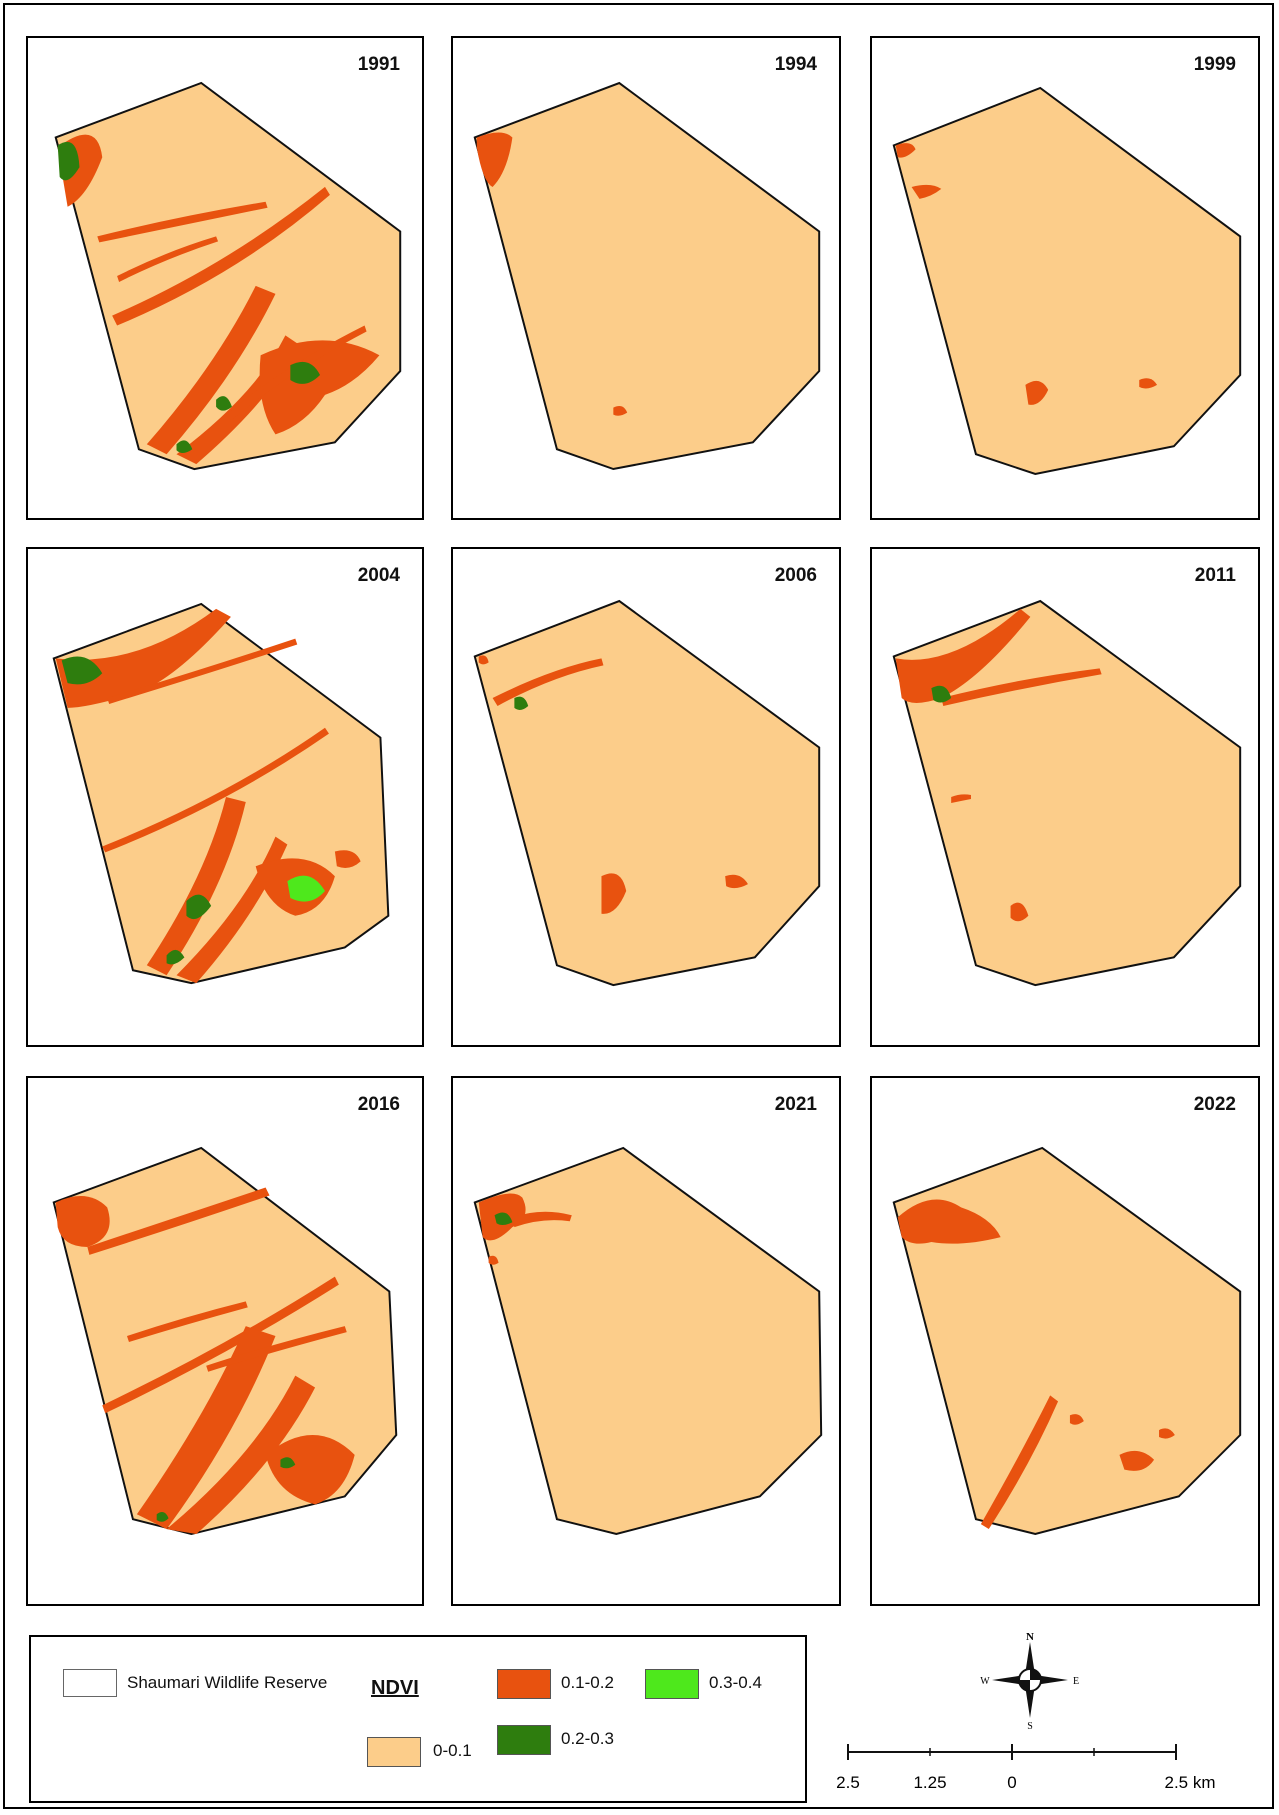 Image resolution: width=1279 pixels, height=1815 pixels. I want to click on reserve-map-1991, so click(228, 276).